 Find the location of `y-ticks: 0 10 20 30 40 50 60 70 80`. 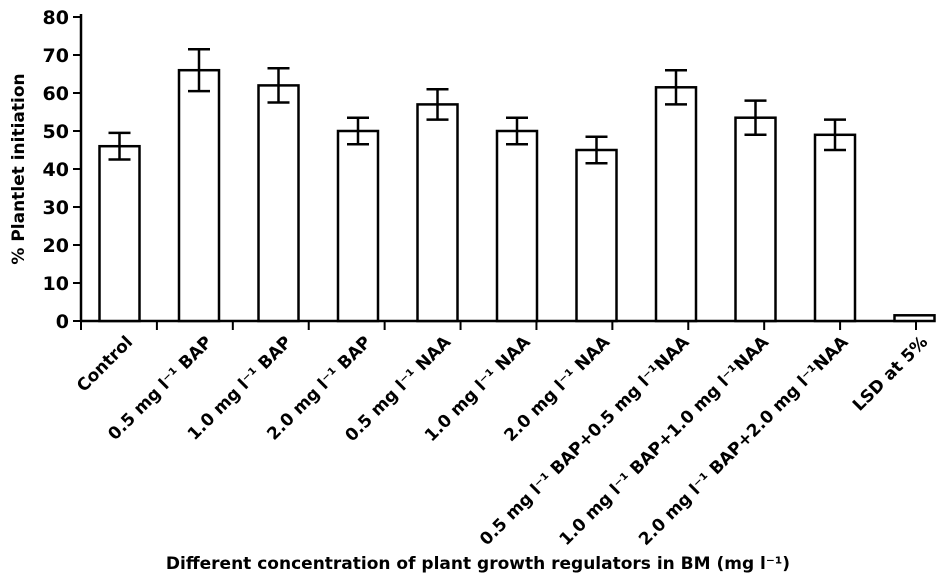

y-ticks: 0 10 20 30 40 50 60 70 80 is located at coordinates (62, 170).